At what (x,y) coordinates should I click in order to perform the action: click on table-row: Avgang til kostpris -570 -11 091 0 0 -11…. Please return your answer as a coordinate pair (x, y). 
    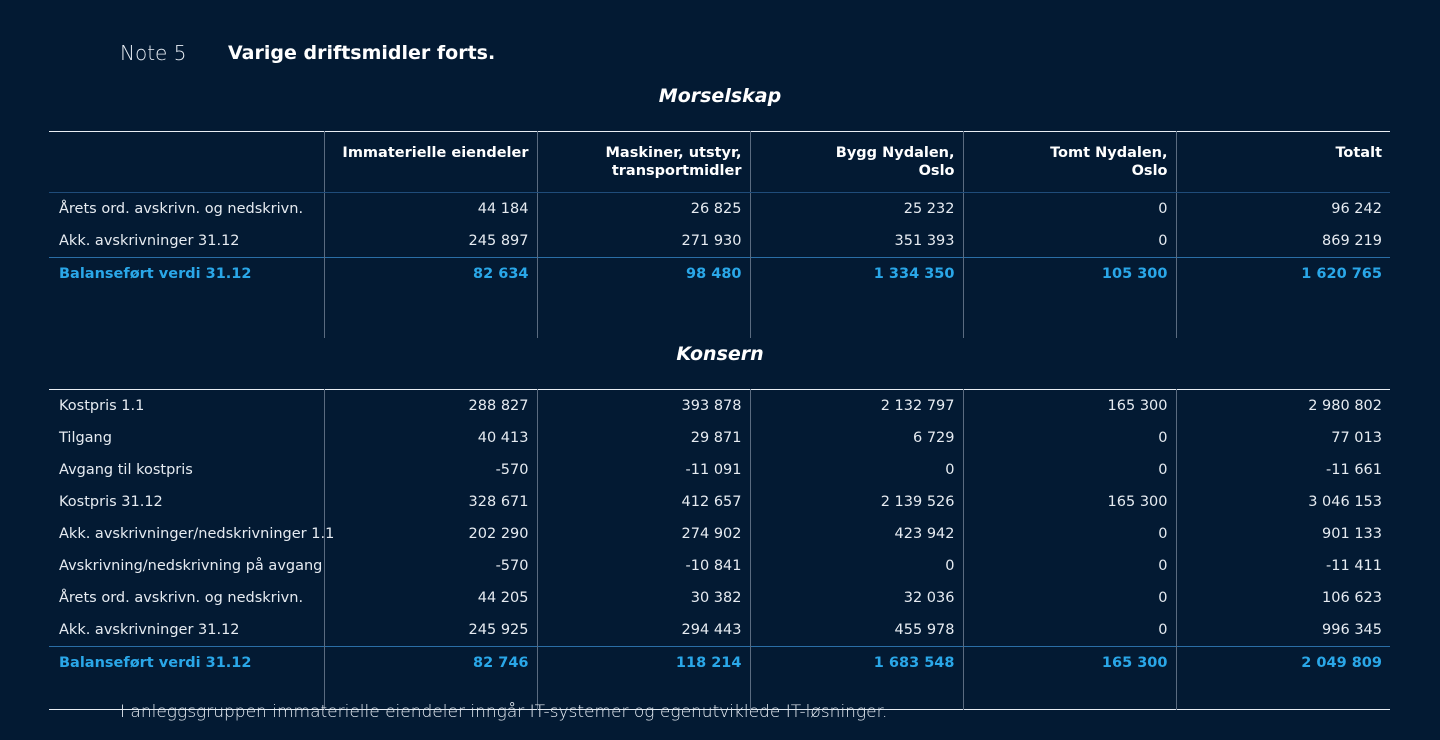
    Looking at the image, I should click on (719, 470).